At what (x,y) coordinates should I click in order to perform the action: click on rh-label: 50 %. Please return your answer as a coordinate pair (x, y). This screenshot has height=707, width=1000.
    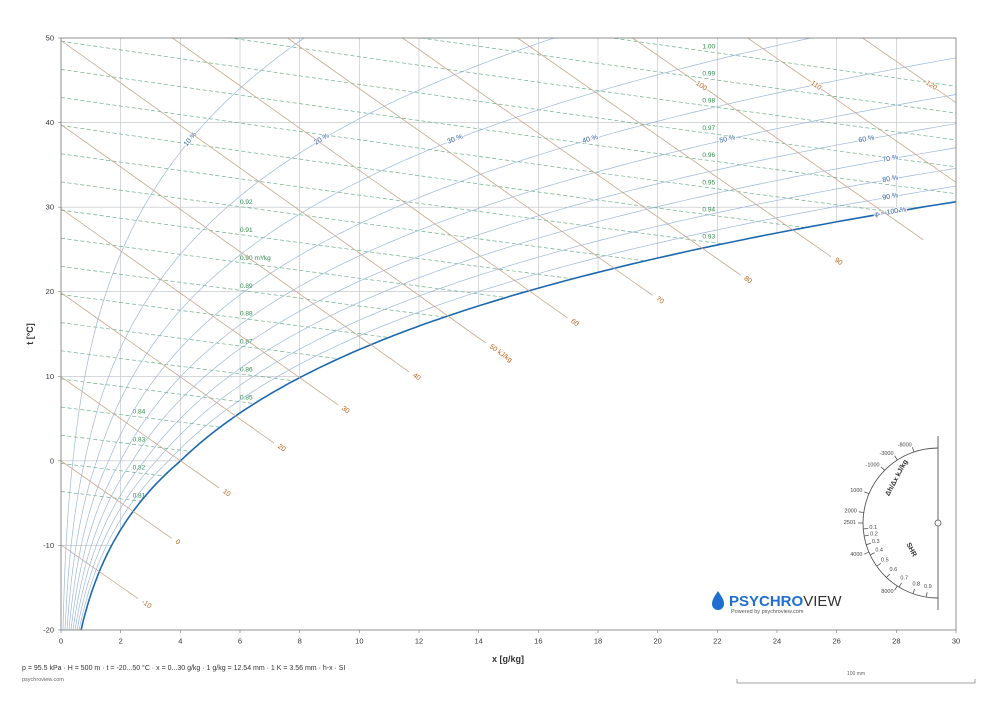
    Looking at the image, I should click on (727, 139).